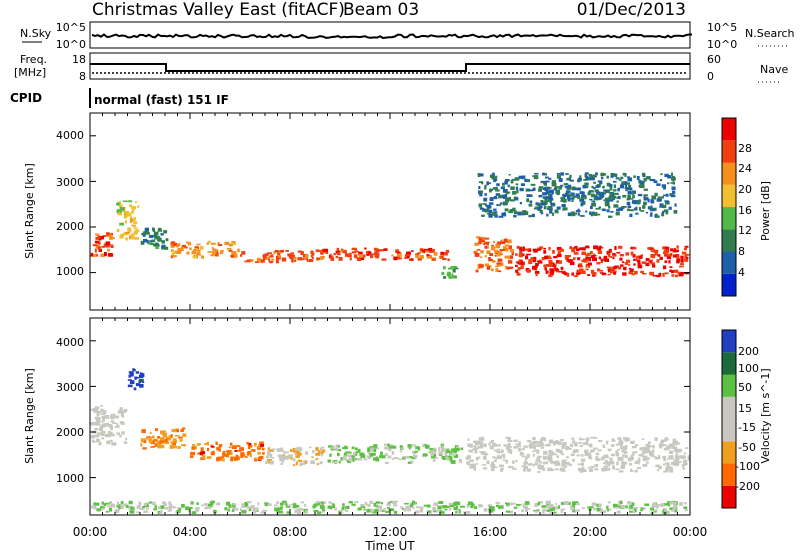  Describe the element at coordinates (729, 218) in the screenshot. I see `colorbar-segment` at that location.